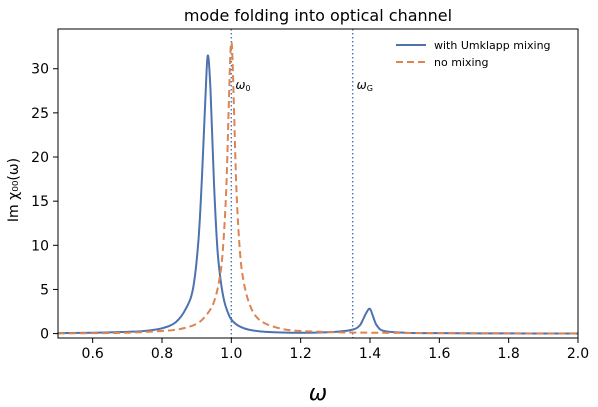 This screenshot has height=407, width=598. What do you see at coordinates (365, 85) in the screenshot?
I see `reference-label-g: ωG` at bounding box center [365, 85].